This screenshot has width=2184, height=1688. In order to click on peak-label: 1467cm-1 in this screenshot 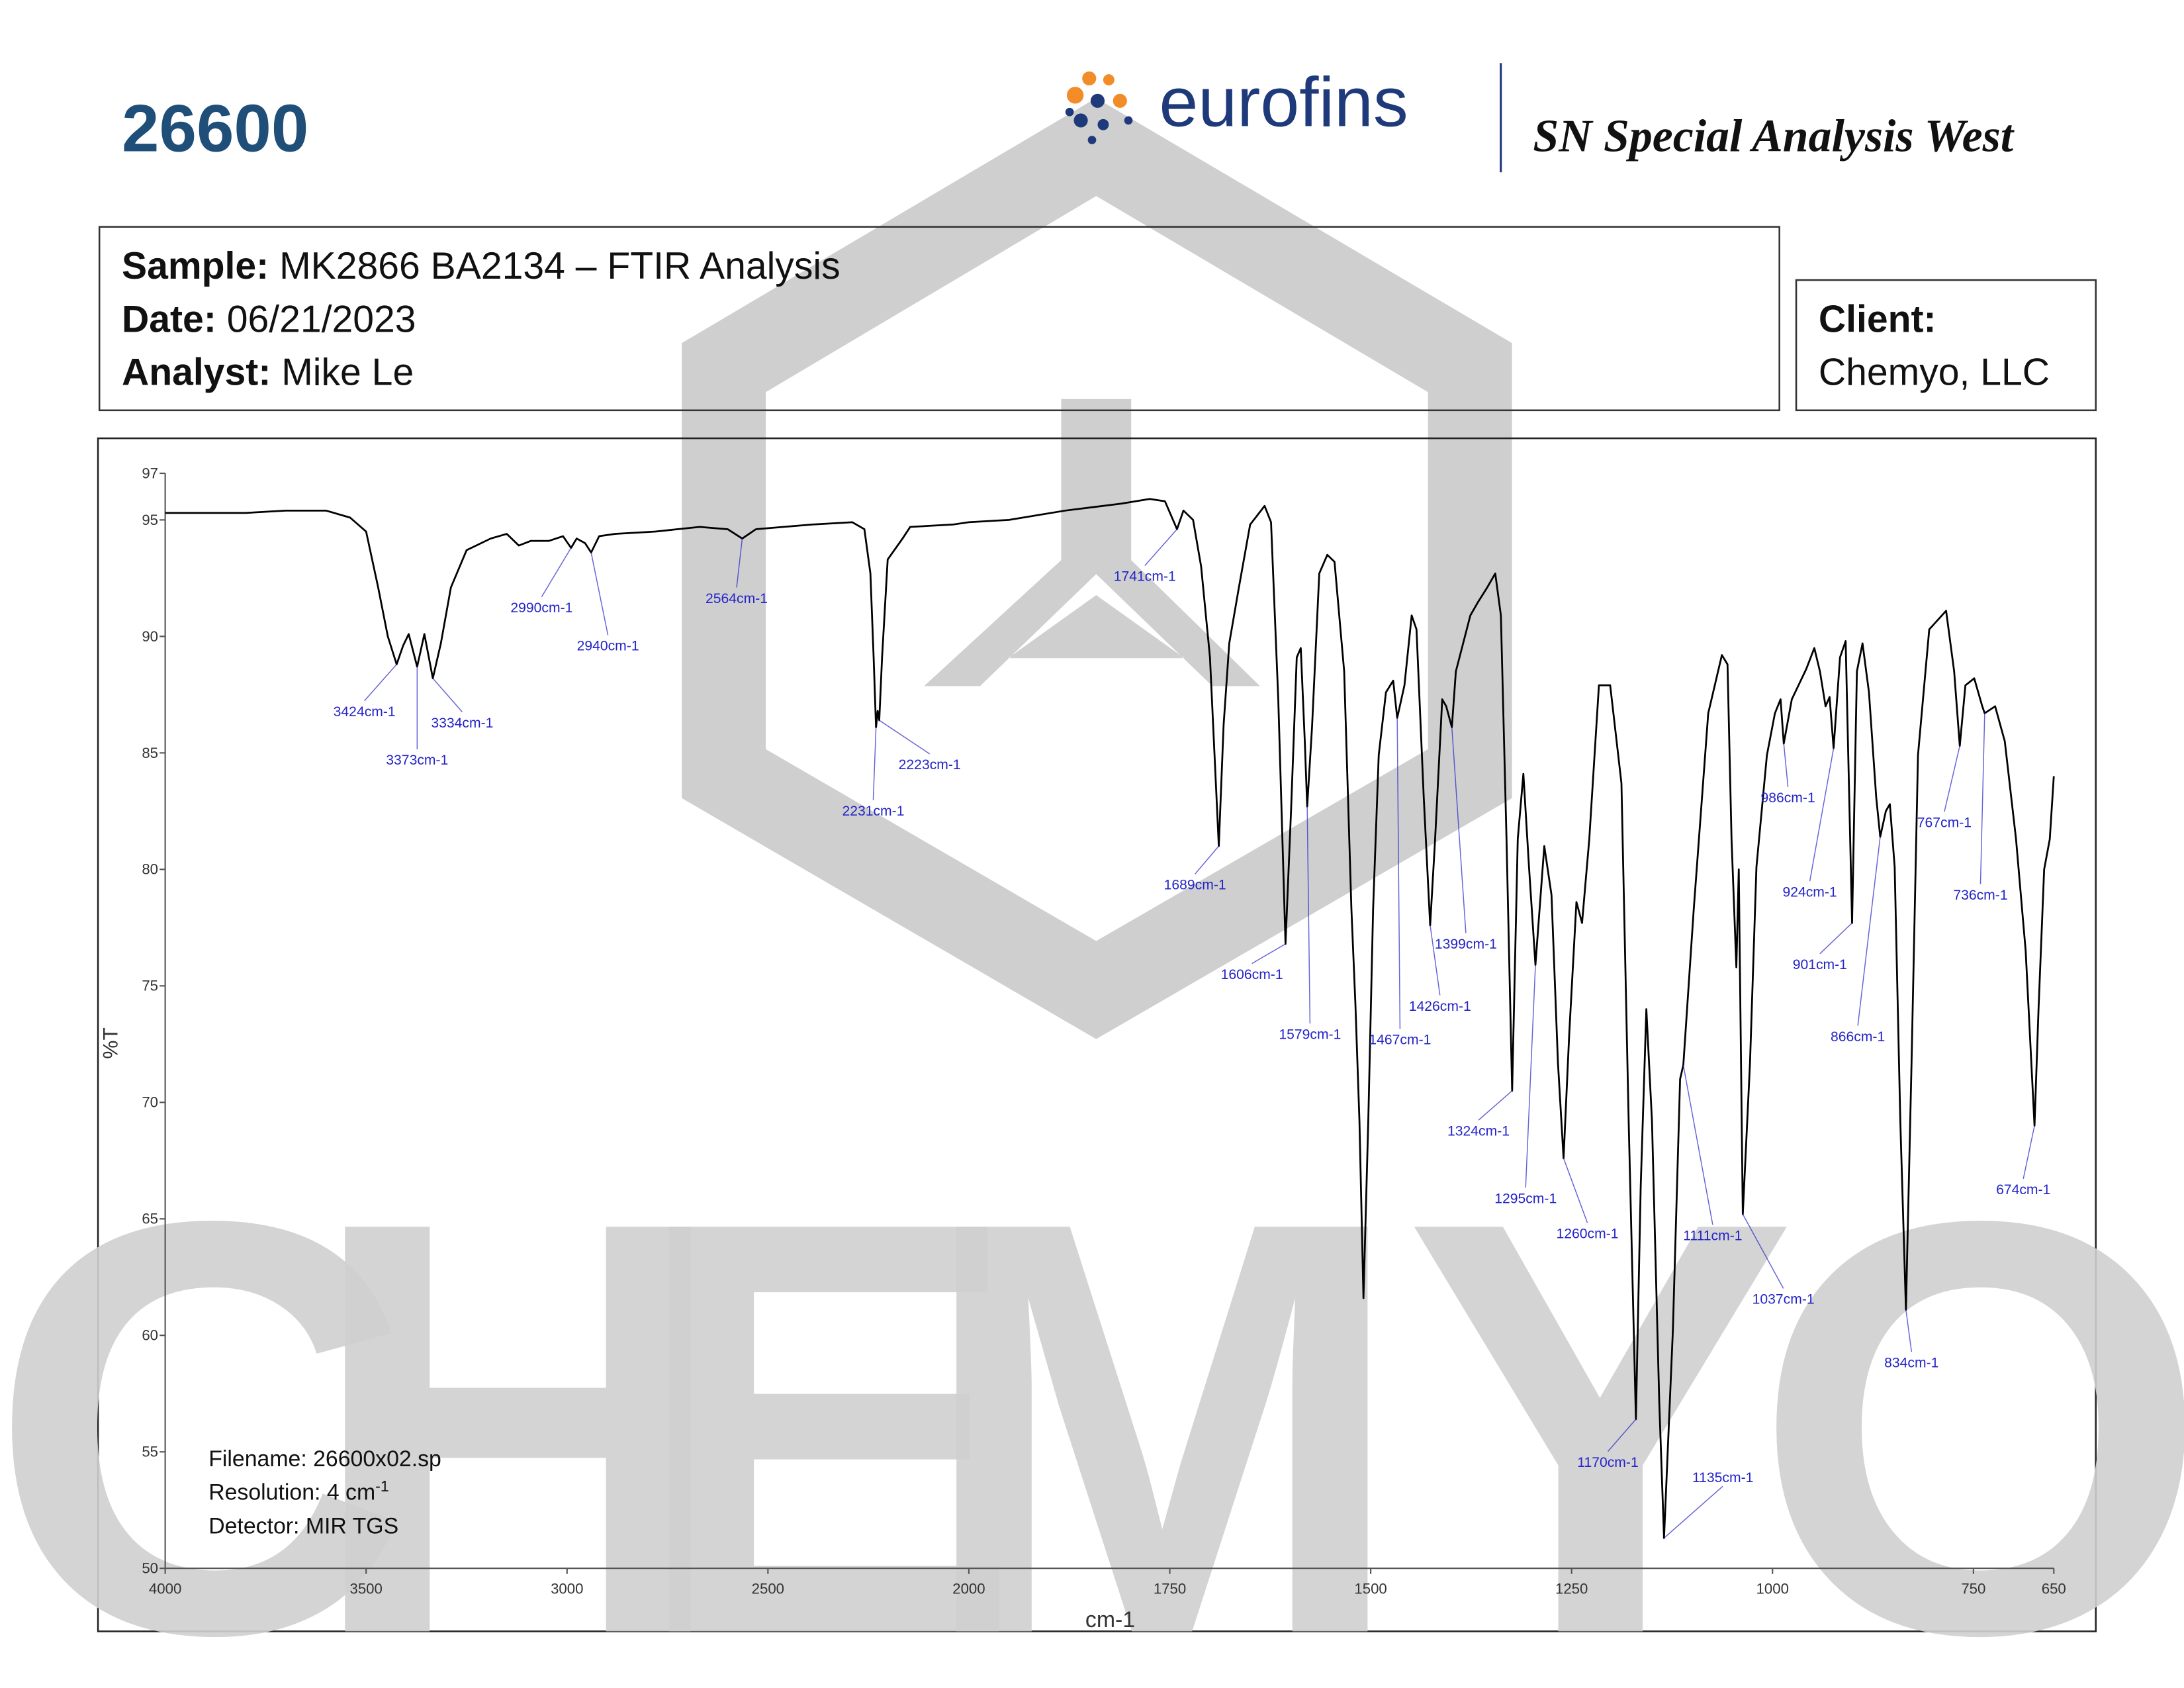, I will do `click(1400, 1039)`.